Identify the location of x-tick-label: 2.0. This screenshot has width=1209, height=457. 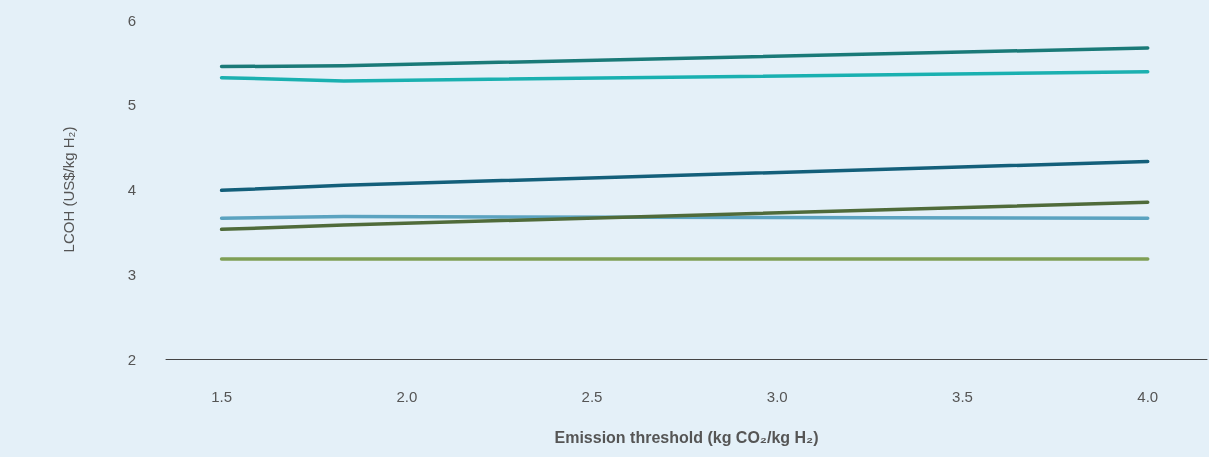
(407, 396).